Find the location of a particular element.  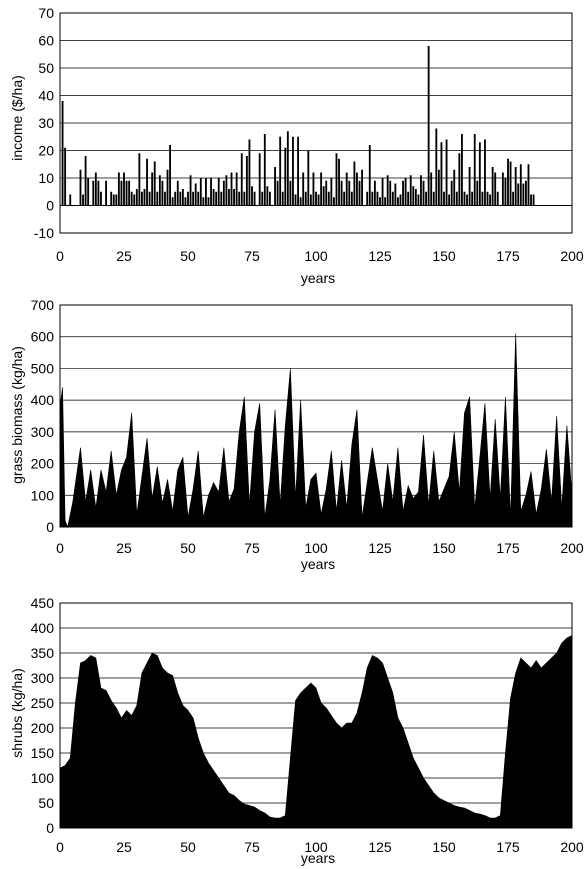

grass-x-tick-label: 125 is located at coordinates (380, 548).